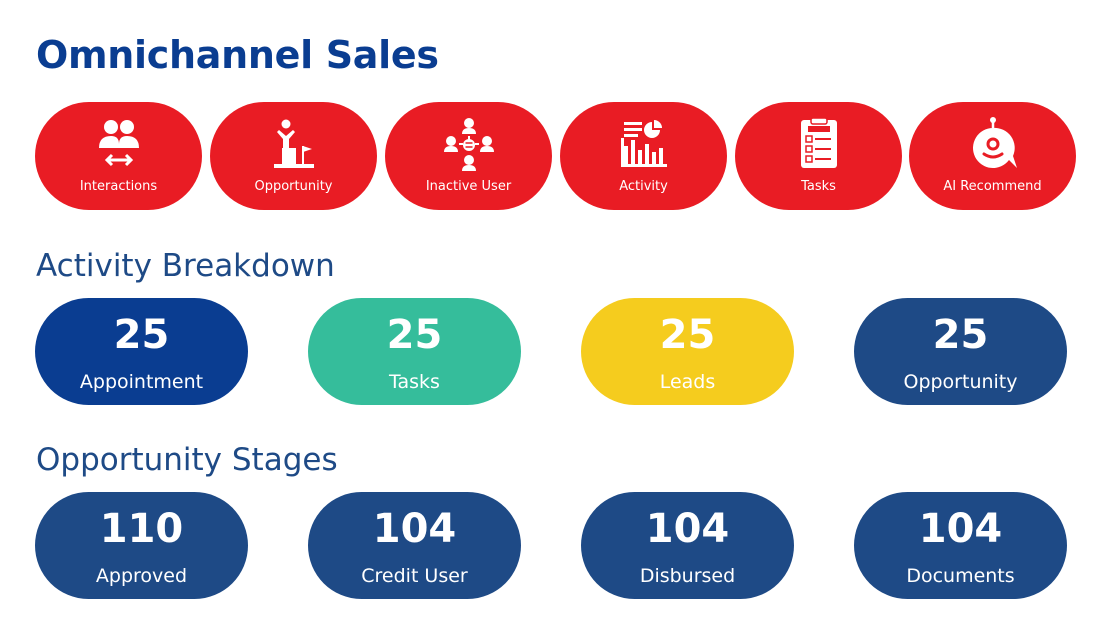 This screenshot has height=634, width=1110. What do you see at coordinates (141, 382) in the screenshot?
I see `stat-label: Appointment` at bounding box center [141, 382].